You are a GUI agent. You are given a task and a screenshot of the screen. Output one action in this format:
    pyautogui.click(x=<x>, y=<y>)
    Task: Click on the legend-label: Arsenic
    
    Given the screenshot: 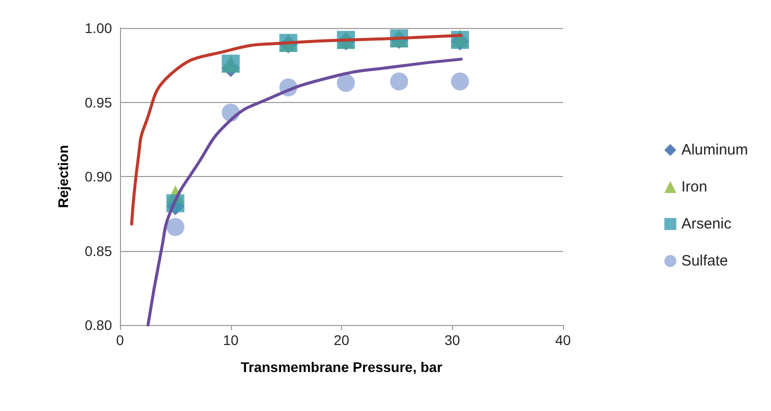 What is the action you would take?
    pyautogui.click(x=706, y=224)
    